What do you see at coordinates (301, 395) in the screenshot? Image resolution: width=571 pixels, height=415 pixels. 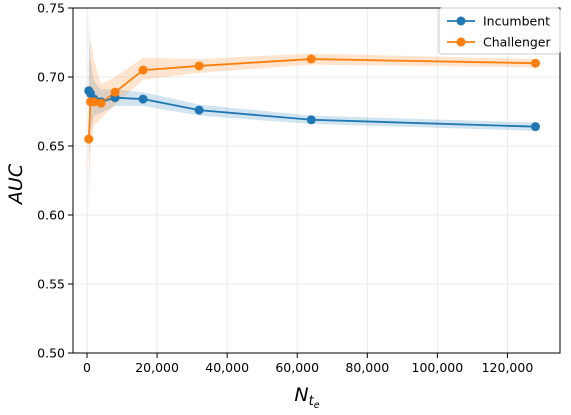 I see `x-axis-label-main: N` at bounding box center [301, 395].